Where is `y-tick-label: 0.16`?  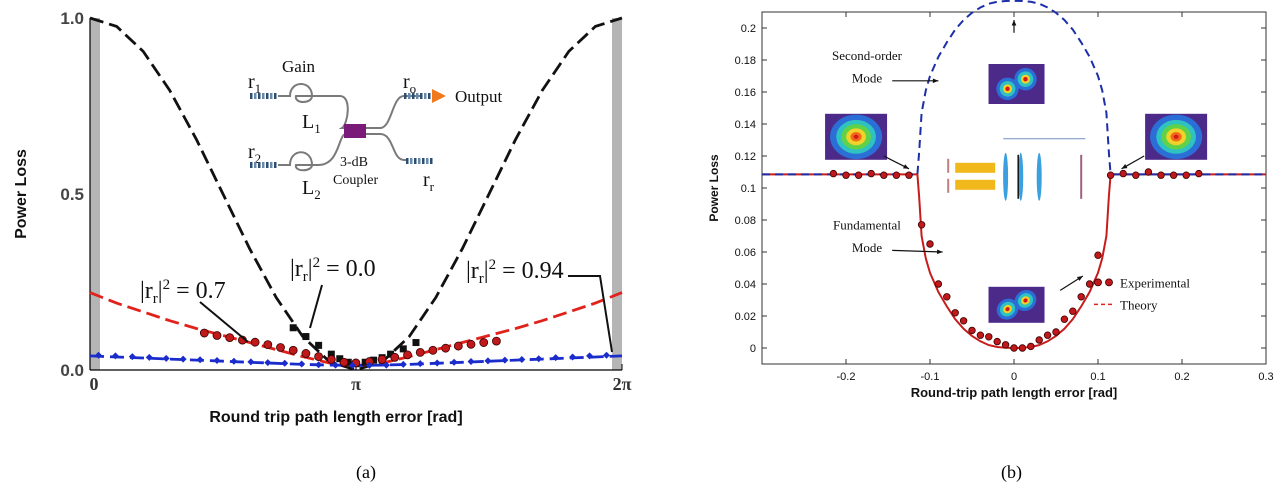 y-tick-label: 0.16 is located at coordinates (745, 93).